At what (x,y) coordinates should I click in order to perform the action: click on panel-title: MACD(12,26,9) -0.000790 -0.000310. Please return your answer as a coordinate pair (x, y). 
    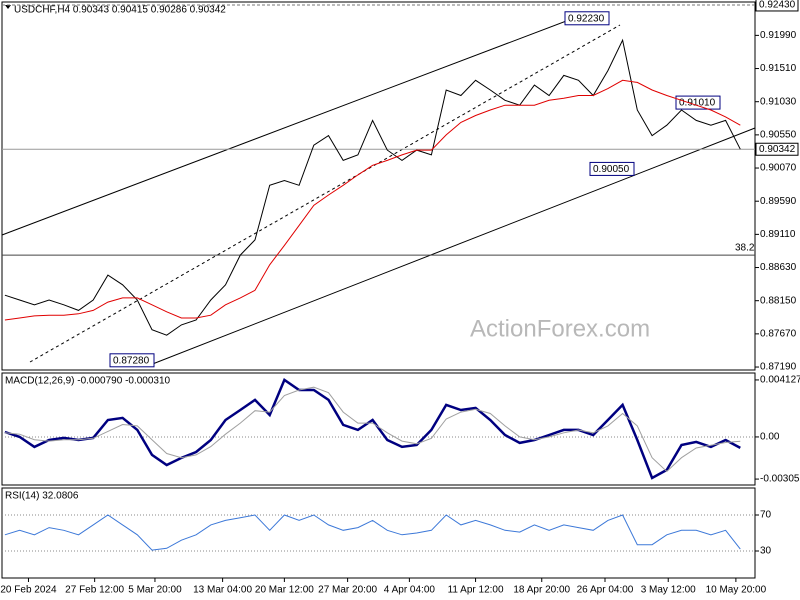
    Looking at the image, I should click on (88, 381).